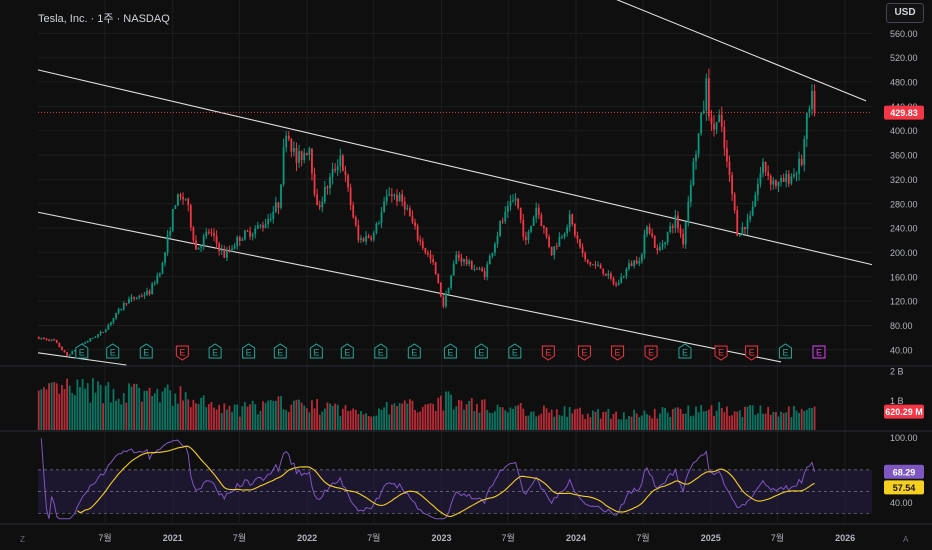 The image size is (932, 550). I want to click on time-axis: 7월 2021 7월 2022 7월 2023 7월 2024 7월 2025 7월 2026, so click(476, 537).